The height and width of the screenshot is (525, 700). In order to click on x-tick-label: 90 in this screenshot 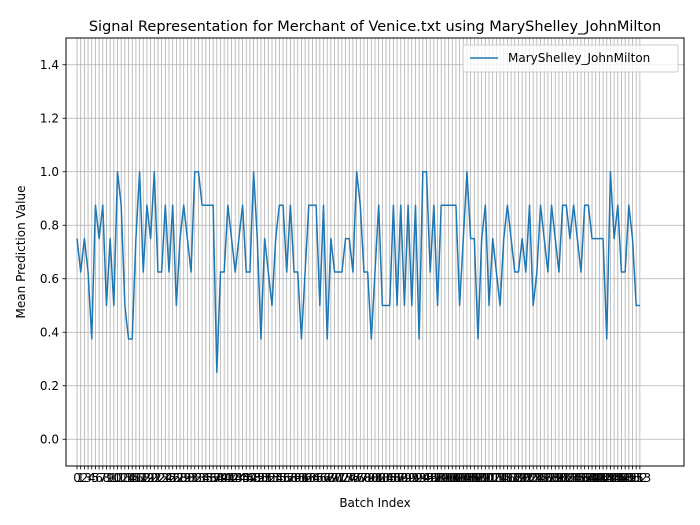, I will do `click(407, 478)`.